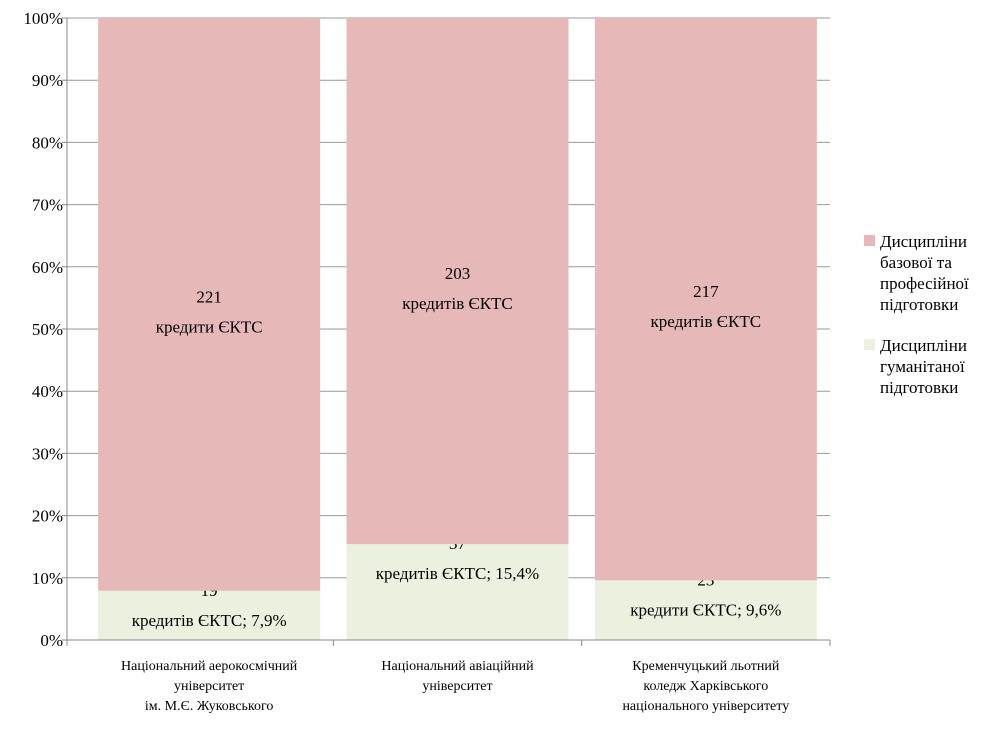 This screenshot has height=735, width=1003. What do you see at coordinates (705, 706) in the screenshot?
I see `x-tick-label-line: національного університету` at bounding box center [705, 706].